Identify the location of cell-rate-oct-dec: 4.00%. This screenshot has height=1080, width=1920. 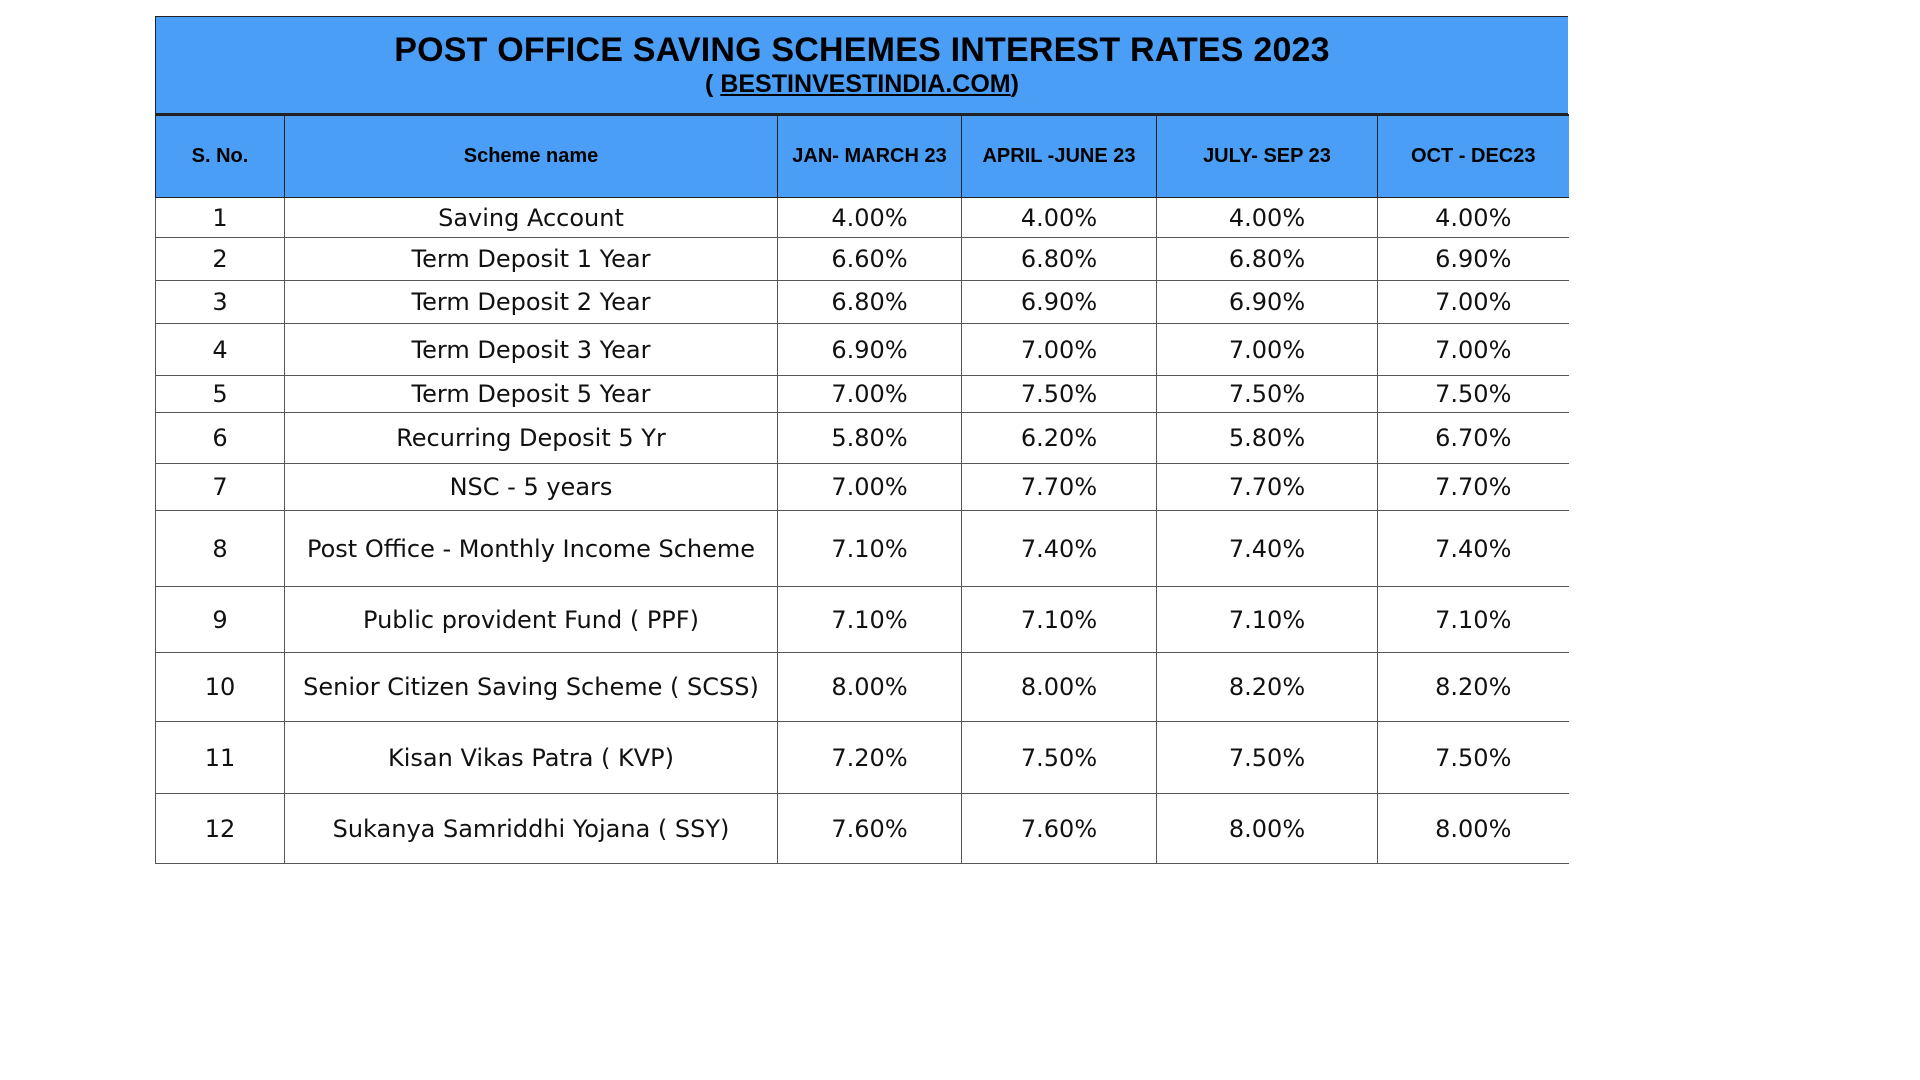
(1473, 217).